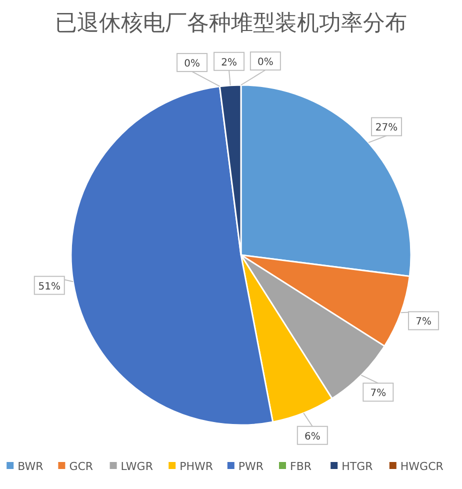  Describe the element at coordinates (251, 466) in the screenshot. I see `legend-label: PWR` at that location.